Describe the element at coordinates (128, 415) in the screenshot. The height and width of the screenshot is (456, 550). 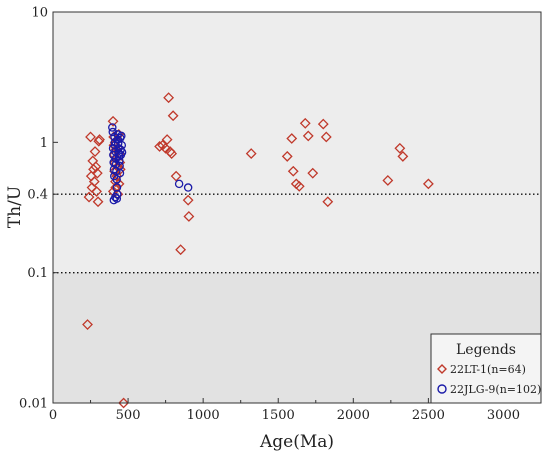
I see `x-tick-label: 500` at that location.